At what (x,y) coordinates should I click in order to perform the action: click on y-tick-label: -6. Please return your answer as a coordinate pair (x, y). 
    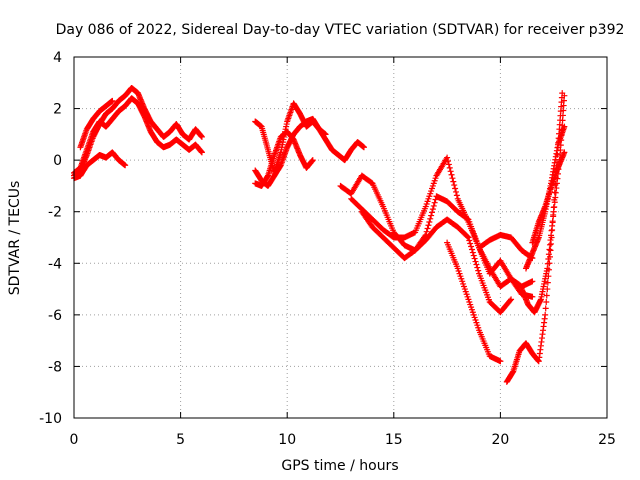
    Looking at the image, I should click on (55, 316).